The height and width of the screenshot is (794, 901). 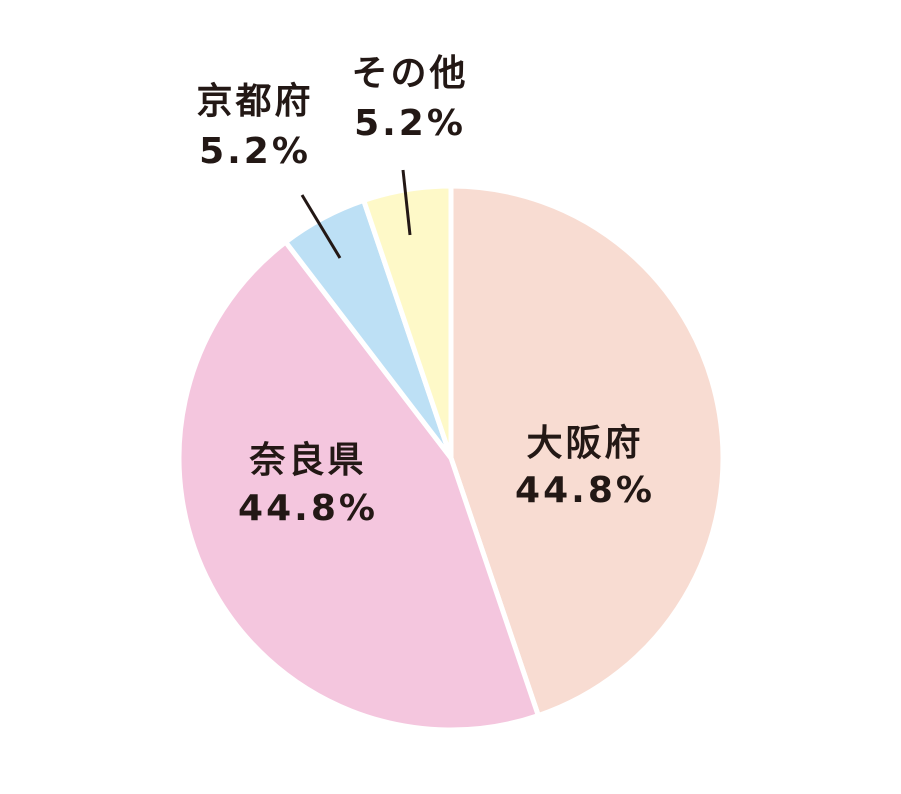 What do you see at coordinates (584, 443) in the screenshot?
I see `slice-label: 大阪府` at bounding box center [584, 443].